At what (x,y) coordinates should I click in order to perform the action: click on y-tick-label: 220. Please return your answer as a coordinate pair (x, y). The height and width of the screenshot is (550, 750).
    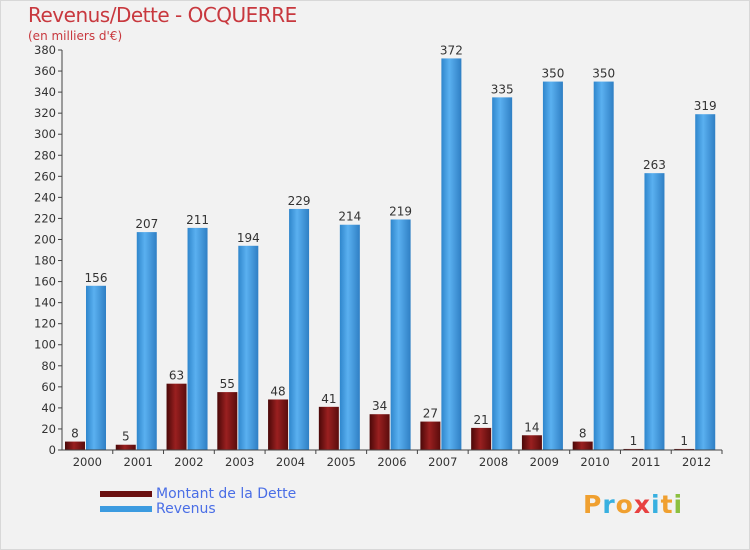
    Looking at the image, I should click on (45, 218).